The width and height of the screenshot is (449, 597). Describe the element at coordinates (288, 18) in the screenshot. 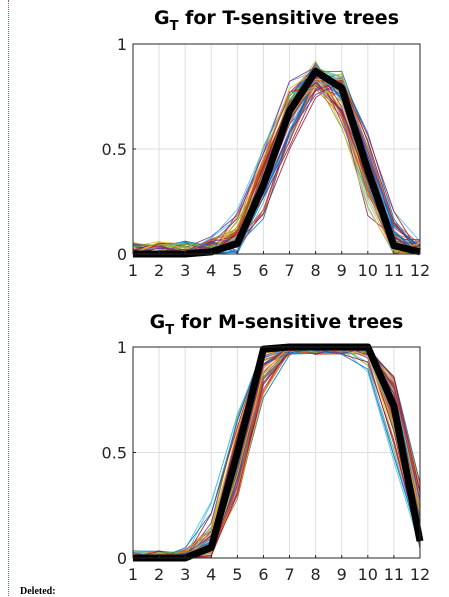

I see `chart-title-rest: for T-sensitive trees` at that location.